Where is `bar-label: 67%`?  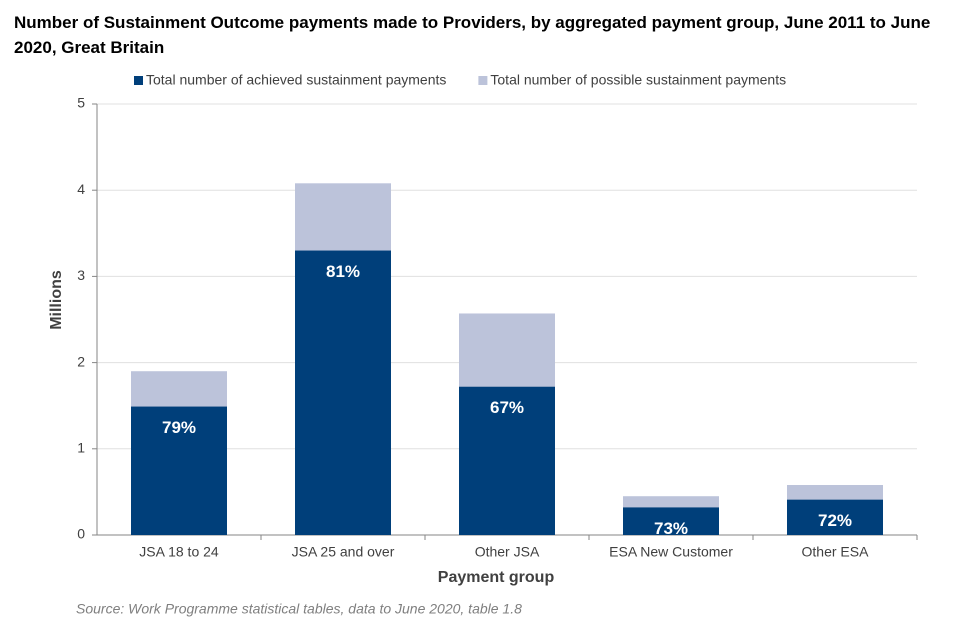 bar-label: 67% is located at coordinates (507, 407).